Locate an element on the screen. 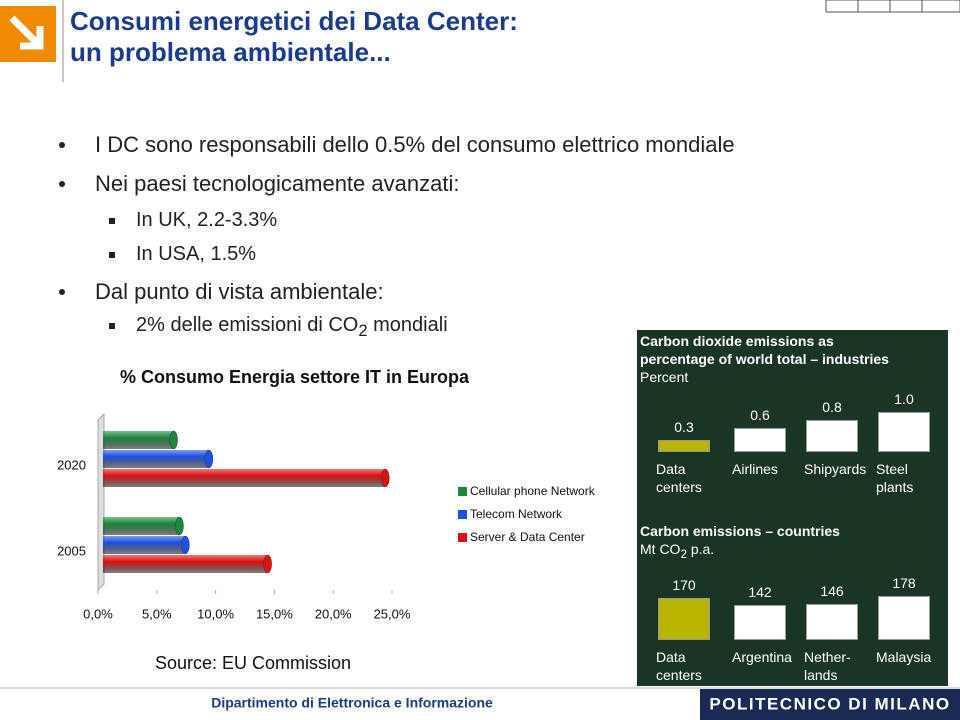 This screenshot has height=720, width=960. value-label: 1.0 is located at coordinates (904, 399).